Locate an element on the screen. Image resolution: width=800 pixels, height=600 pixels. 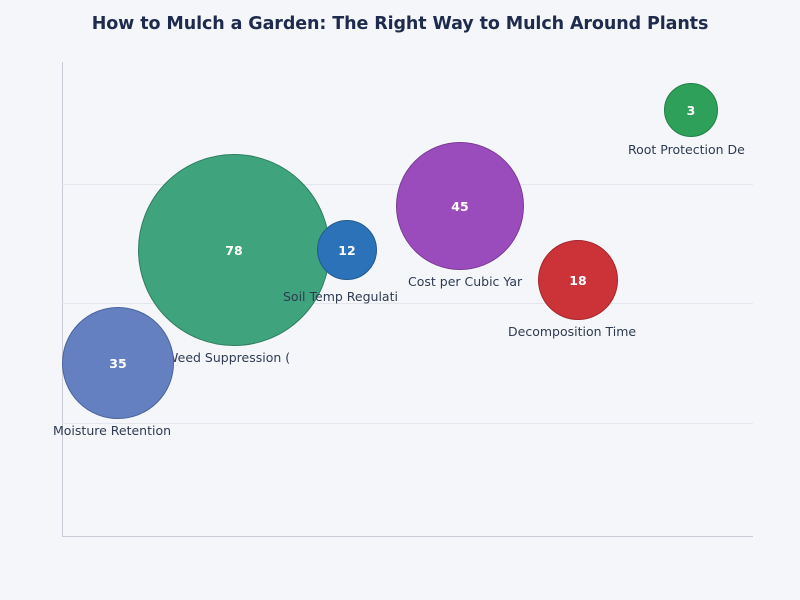
bubble: 35 is located at coordinates (118, 363).